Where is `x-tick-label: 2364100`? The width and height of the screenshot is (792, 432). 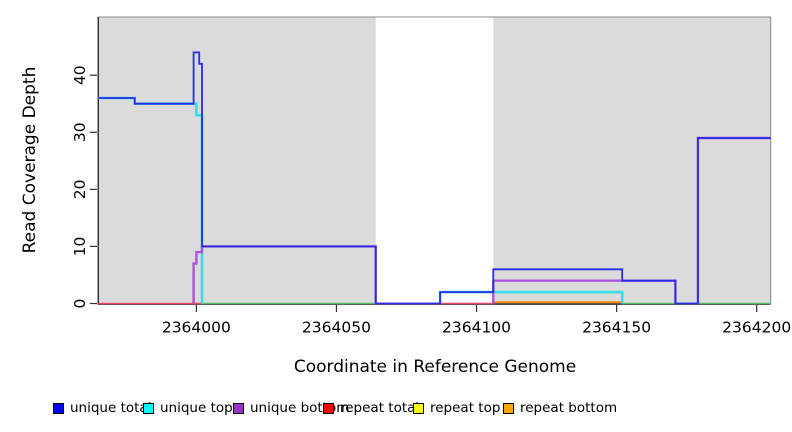
x-tick-label: 2364100 is located at coordinates (476, 328).